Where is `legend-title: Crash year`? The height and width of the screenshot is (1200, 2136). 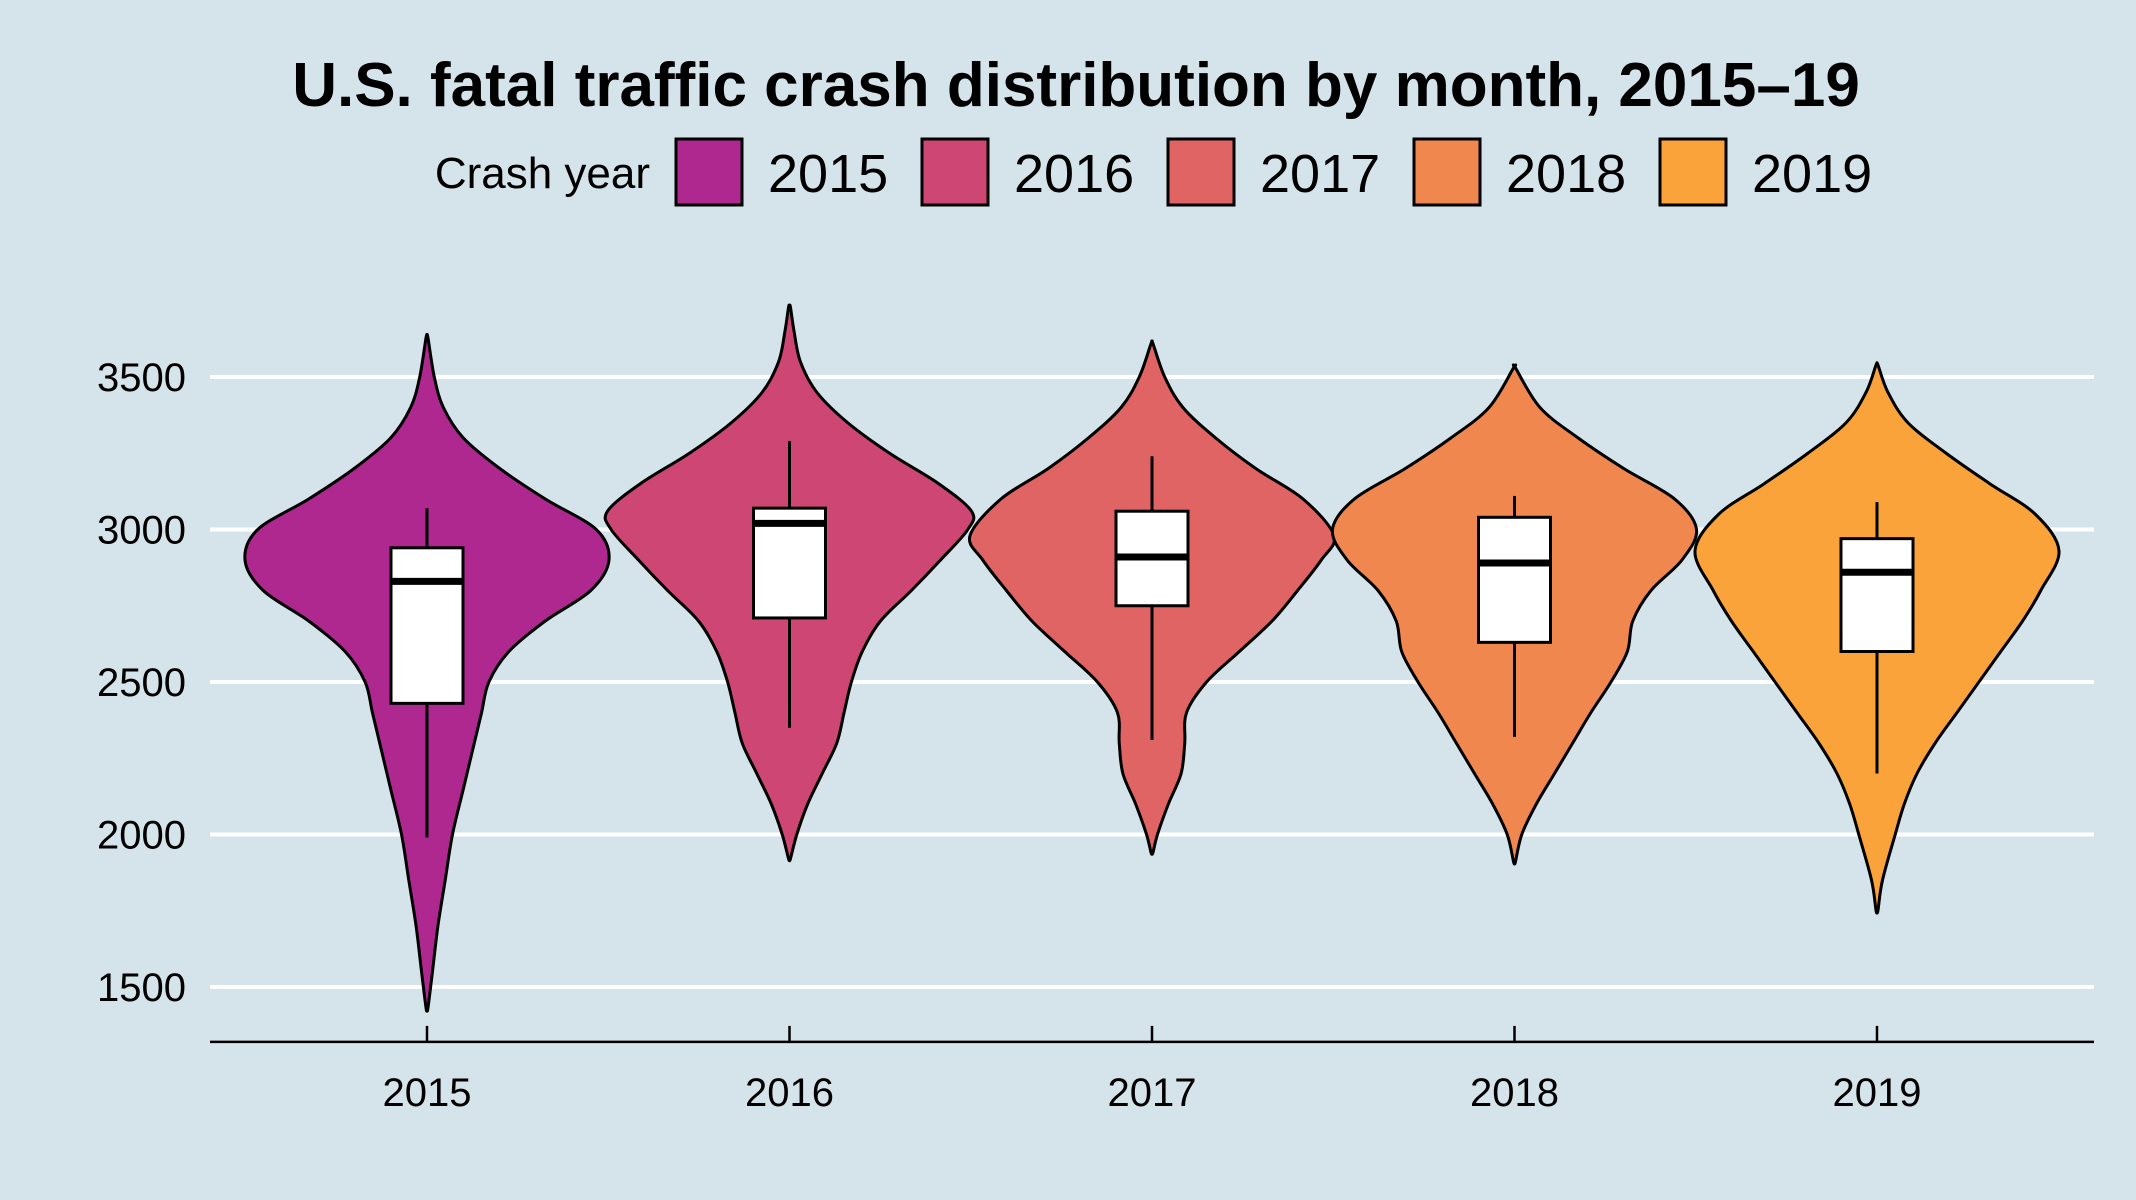
legend-title: Crash year is located at coordinates (542, 173).